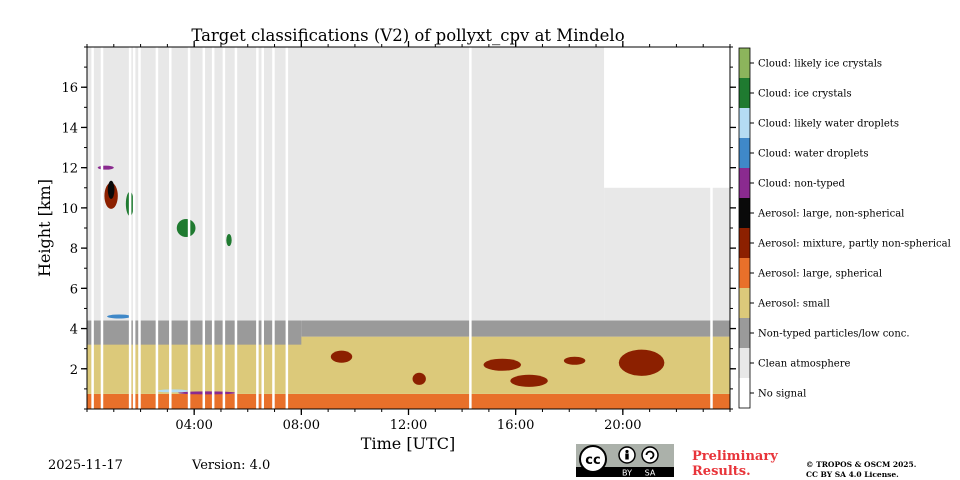  Describe the element at coordinates (301, 425) in the screenshot. I see `x-tick-label: 08:00` at that location.